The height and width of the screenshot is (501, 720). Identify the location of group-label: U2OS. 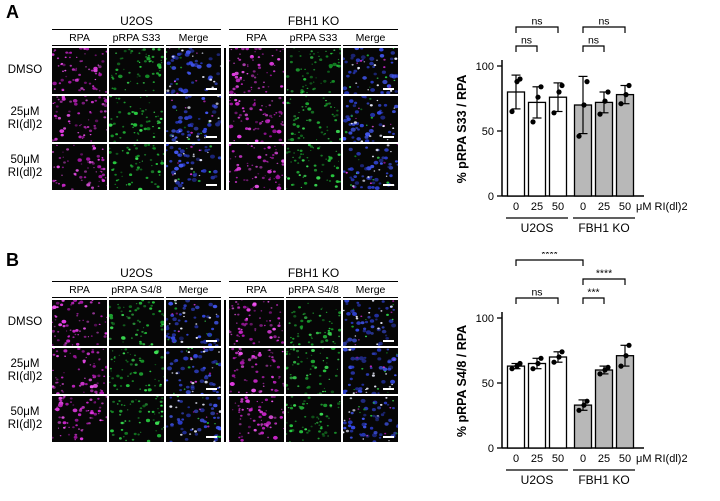
(537, 228).